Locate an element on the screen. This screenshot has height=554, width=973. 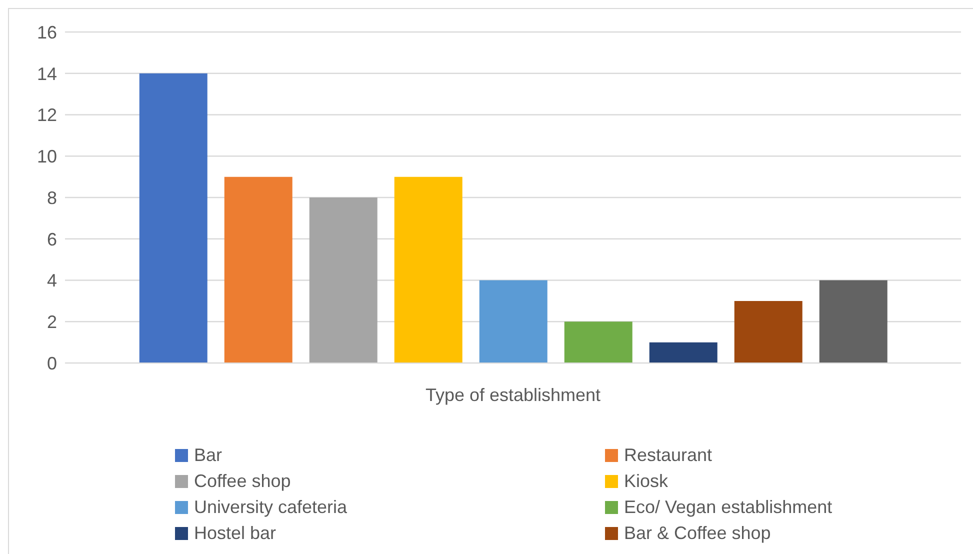
legend-label: University cafeteria is located at coordinates (271, 507).